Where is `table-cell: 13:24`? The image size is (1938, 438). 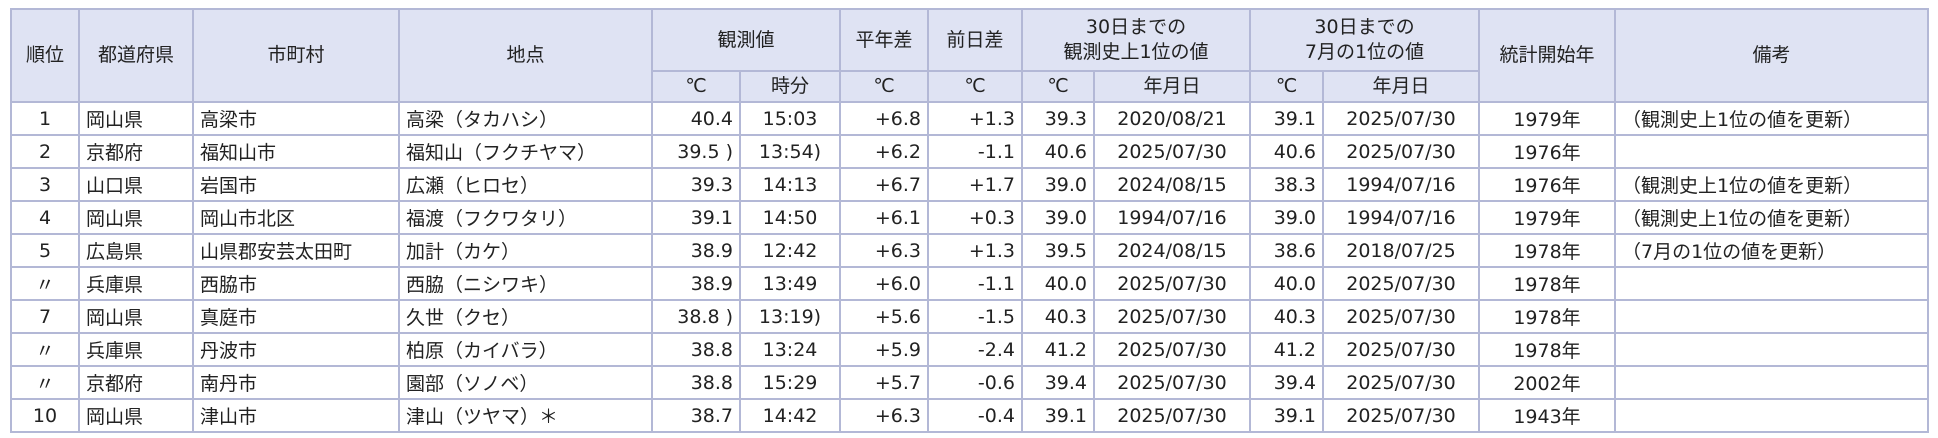 table-cell: 13:24 is located at coordinates (790, 349).